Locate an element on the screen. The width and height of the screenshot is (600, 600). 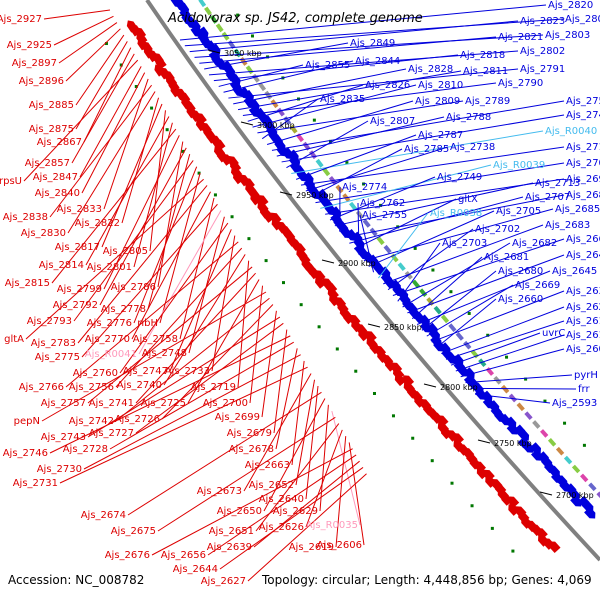
gene-label-forward: Ajs_2753 is located at coordinates (583, 101).